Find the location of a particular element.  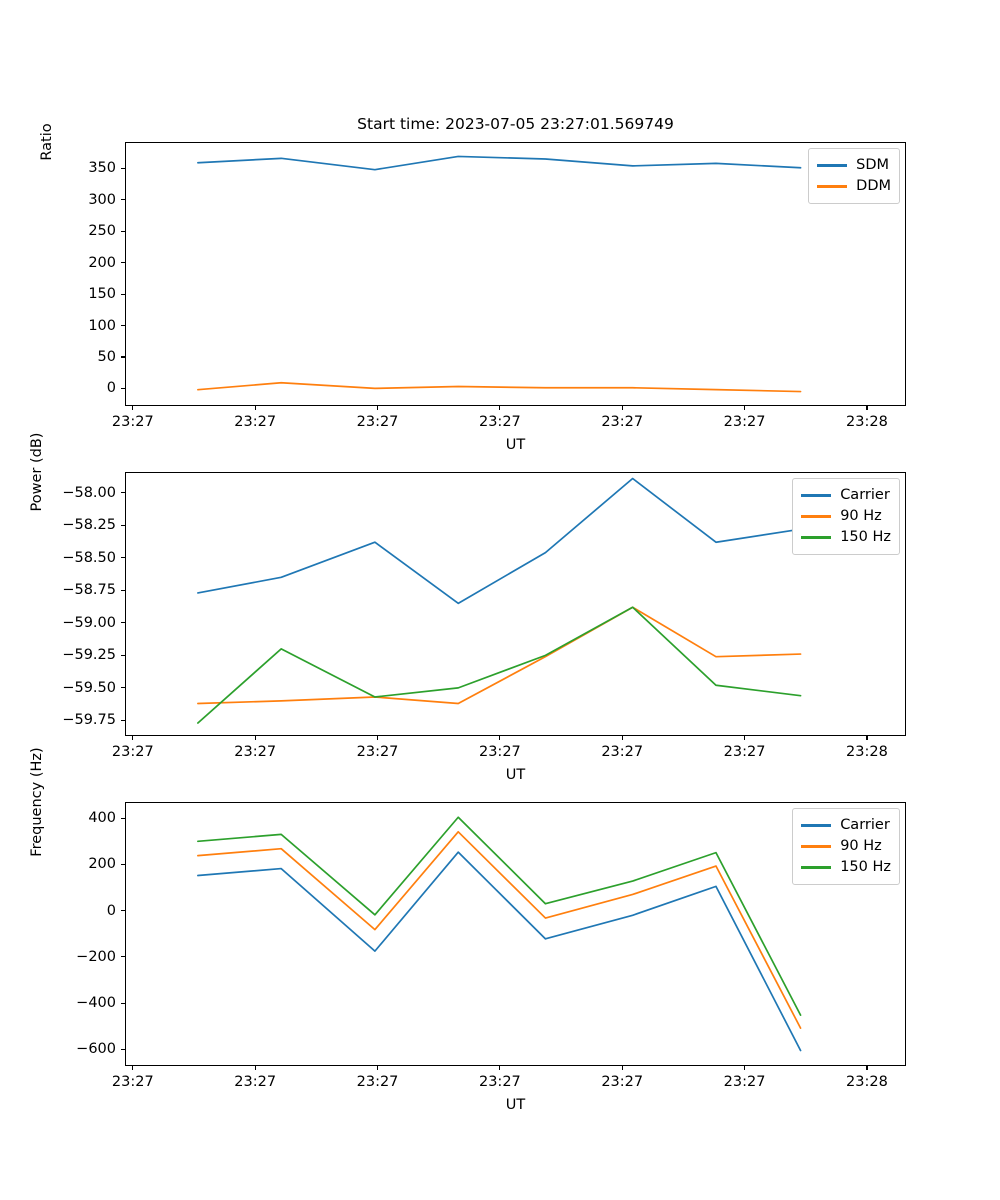

ytick-label: 250 is located at coordinates (102, 231).